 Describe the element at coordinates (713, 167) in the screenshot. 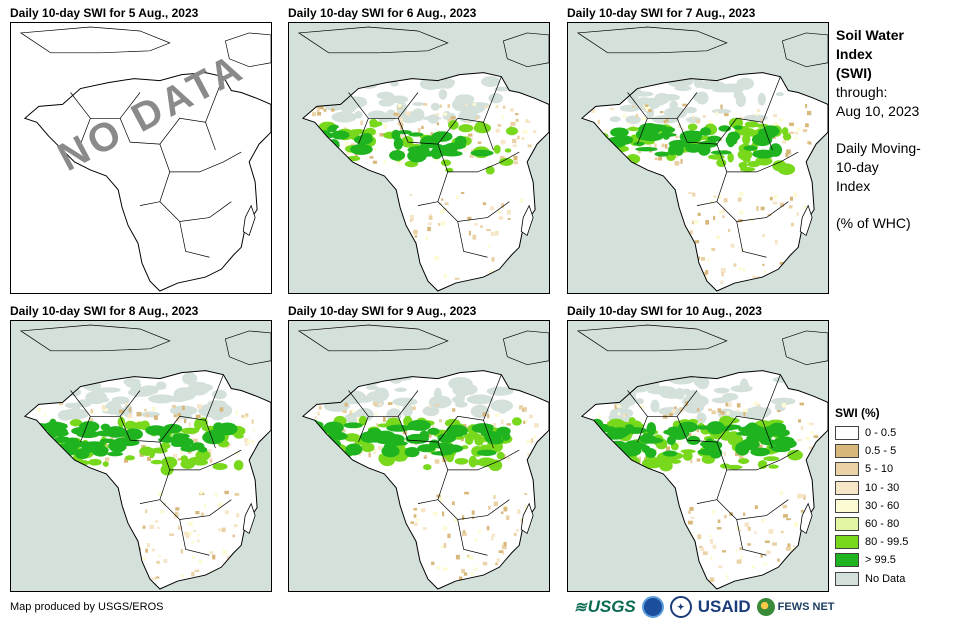

I see `country-borders` at that location.